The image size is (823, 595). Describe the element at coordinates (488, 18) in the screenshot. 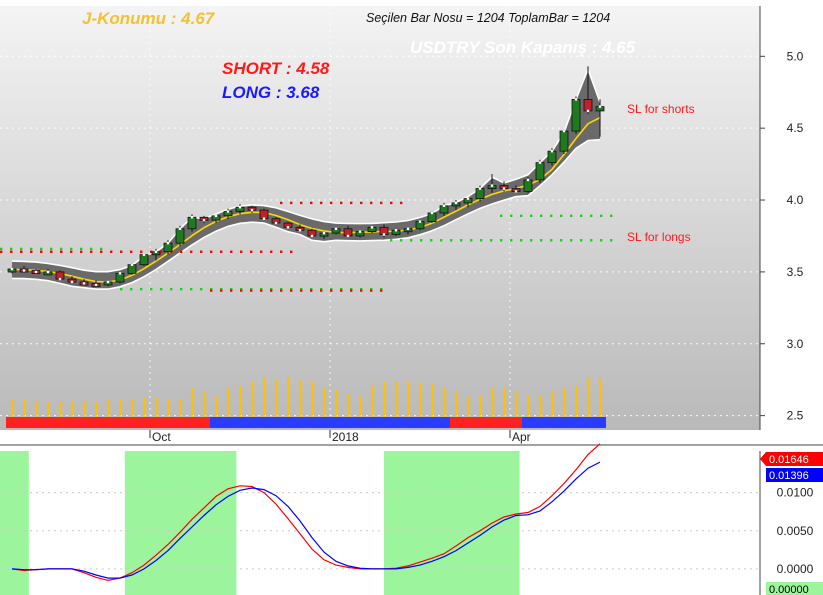

I see `bar-info-label: Seçilen Bar Nosu = 1204 ToplamBar = 1204` at that location.